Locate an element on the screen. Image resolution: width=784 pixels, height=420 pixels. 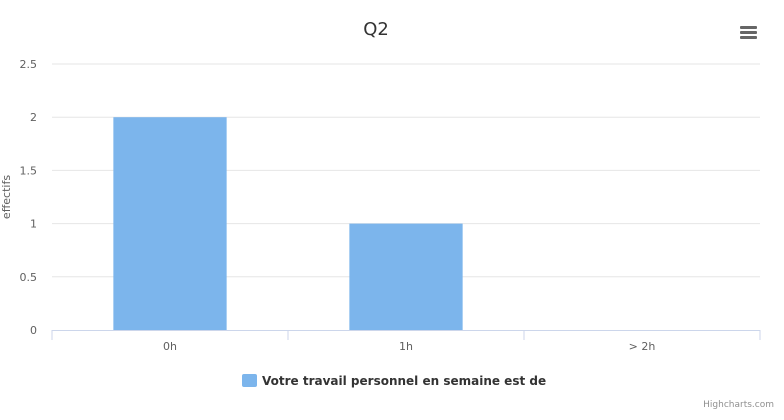
y-axis-title: effectifs is located at coordinates (6, 197).